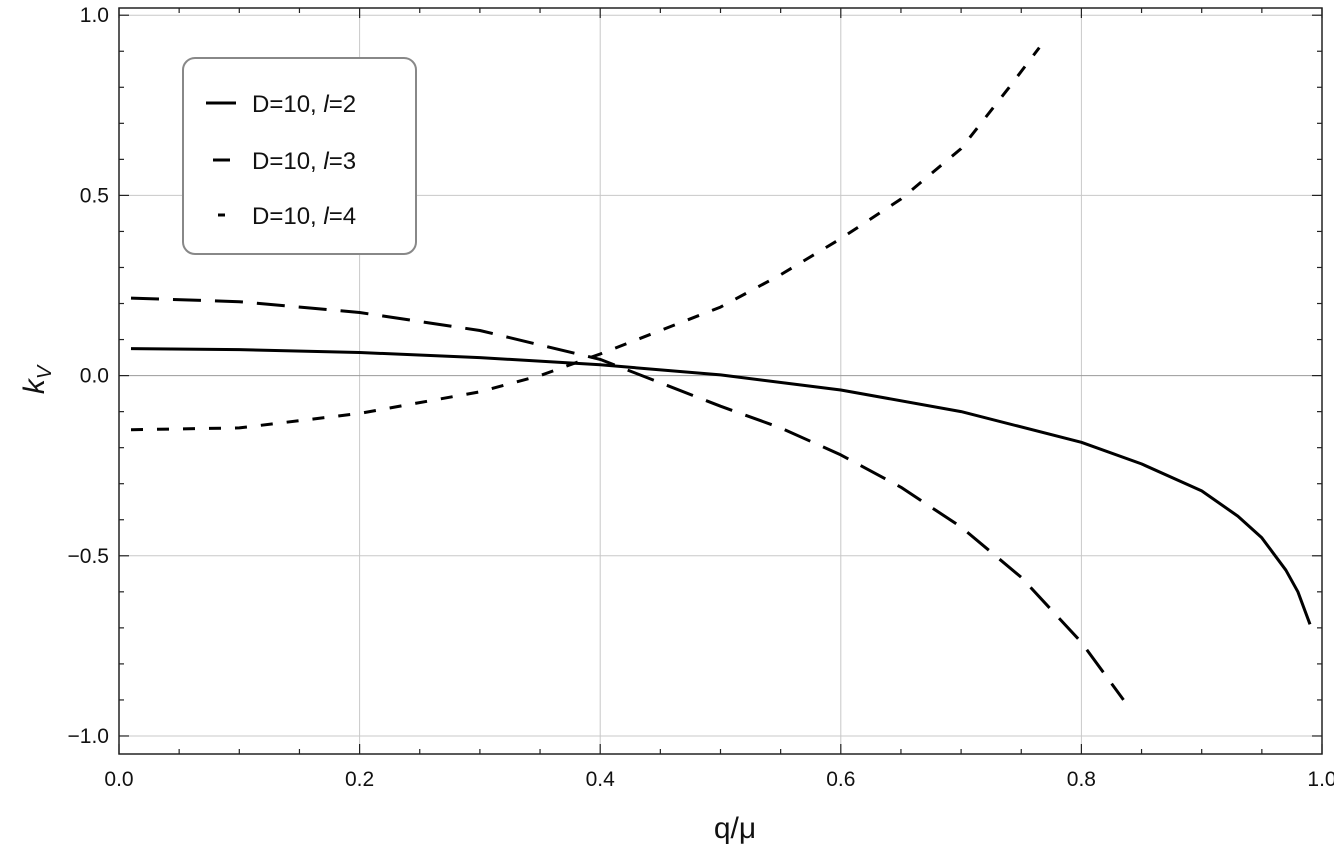  What do you see at coordinates (1320, 779) in the screenshot?
I see `x-tick-label: 1.0` at bounding box center [1320, 779].